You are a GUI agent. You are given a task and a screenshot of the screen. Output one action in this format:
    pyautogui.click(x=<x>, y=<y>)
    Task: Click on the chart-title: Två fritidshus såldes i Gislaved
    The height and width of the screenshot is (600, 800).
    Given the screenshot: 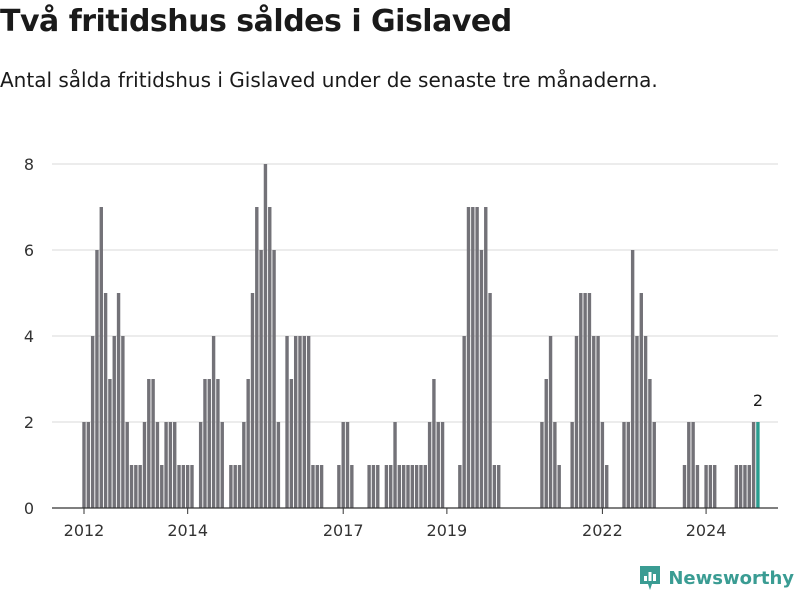 What is the action you would take?
    pyautogui.click(x=256, y=21)
    